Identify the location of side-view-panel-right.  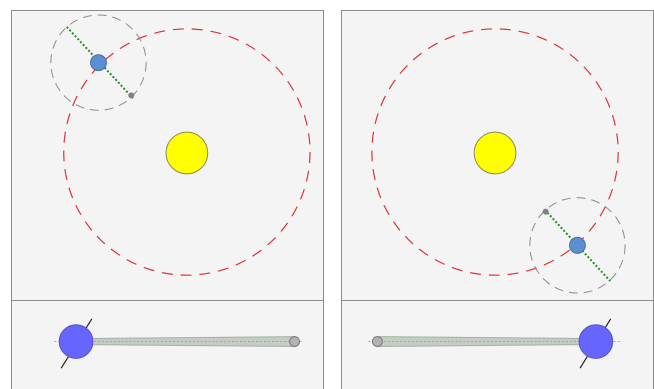
(497, 344).